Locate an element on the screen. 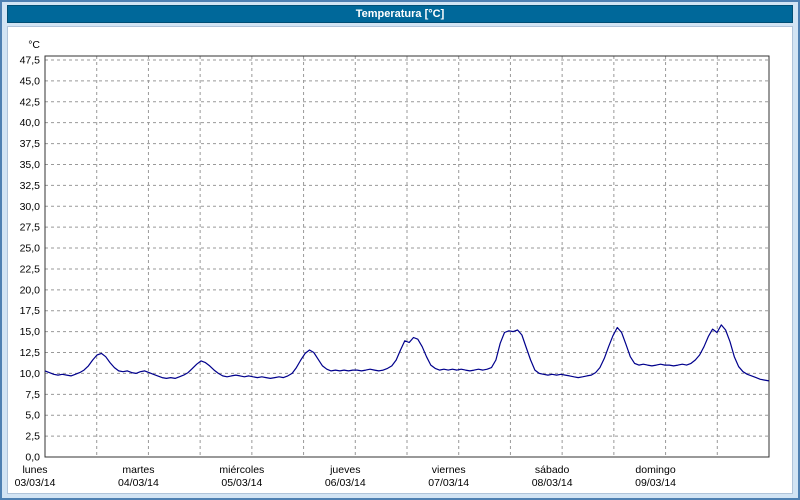 This screenshot has height=500, width=800. y-tick-label: 27,5 is located at coordinates (30, 228).